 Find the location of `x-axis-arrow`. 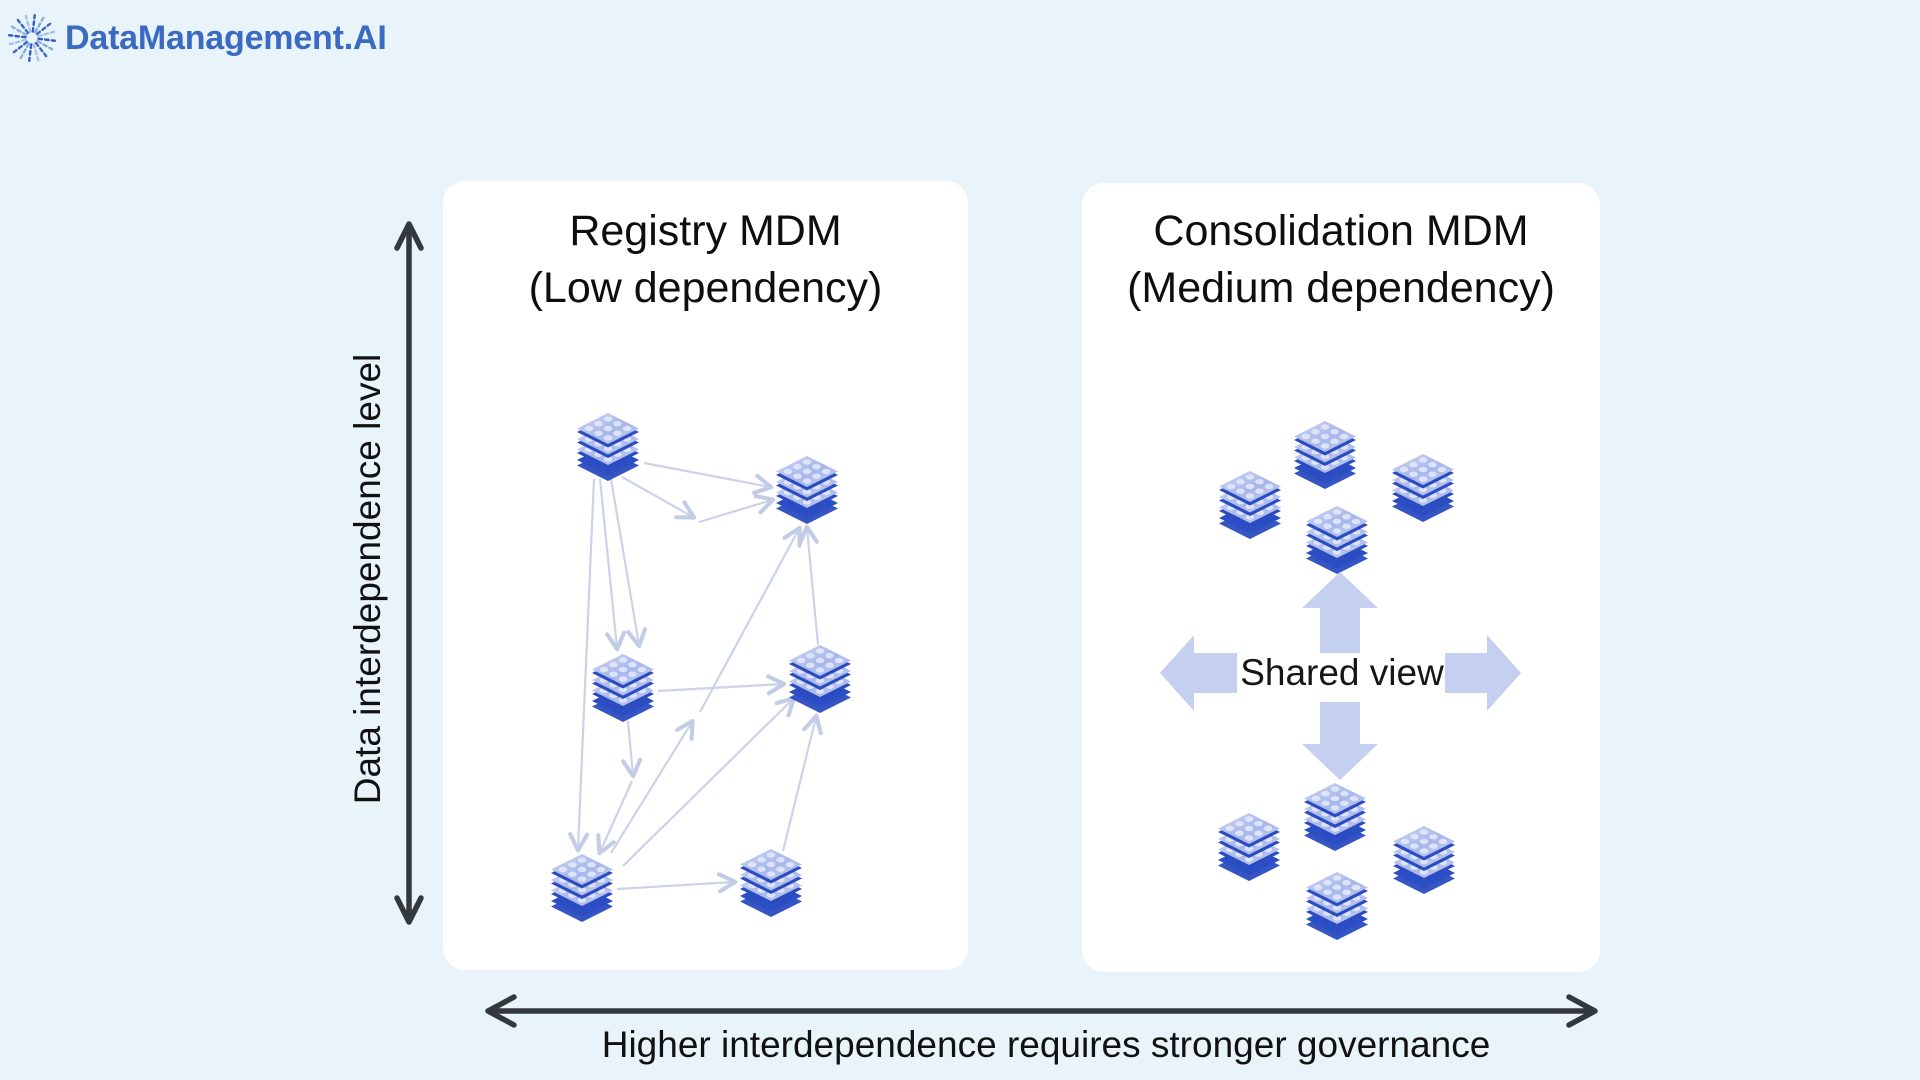

x-axis-arrow is located at coordinates (1041, 1011).